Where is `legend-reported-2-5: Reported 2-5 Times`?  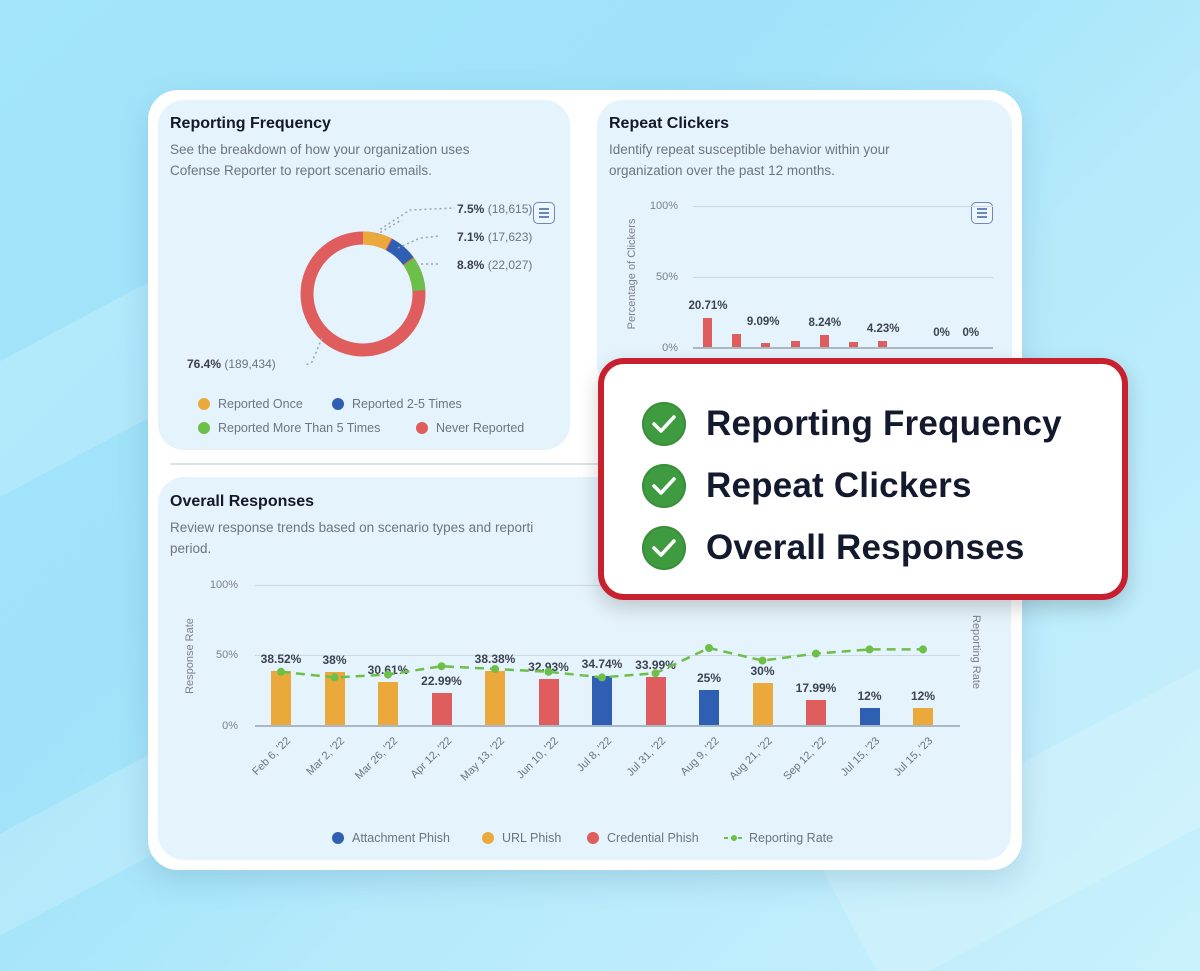 legend-reported-2-5: Reported 2-5 Times is located at coordinates (397, 404).